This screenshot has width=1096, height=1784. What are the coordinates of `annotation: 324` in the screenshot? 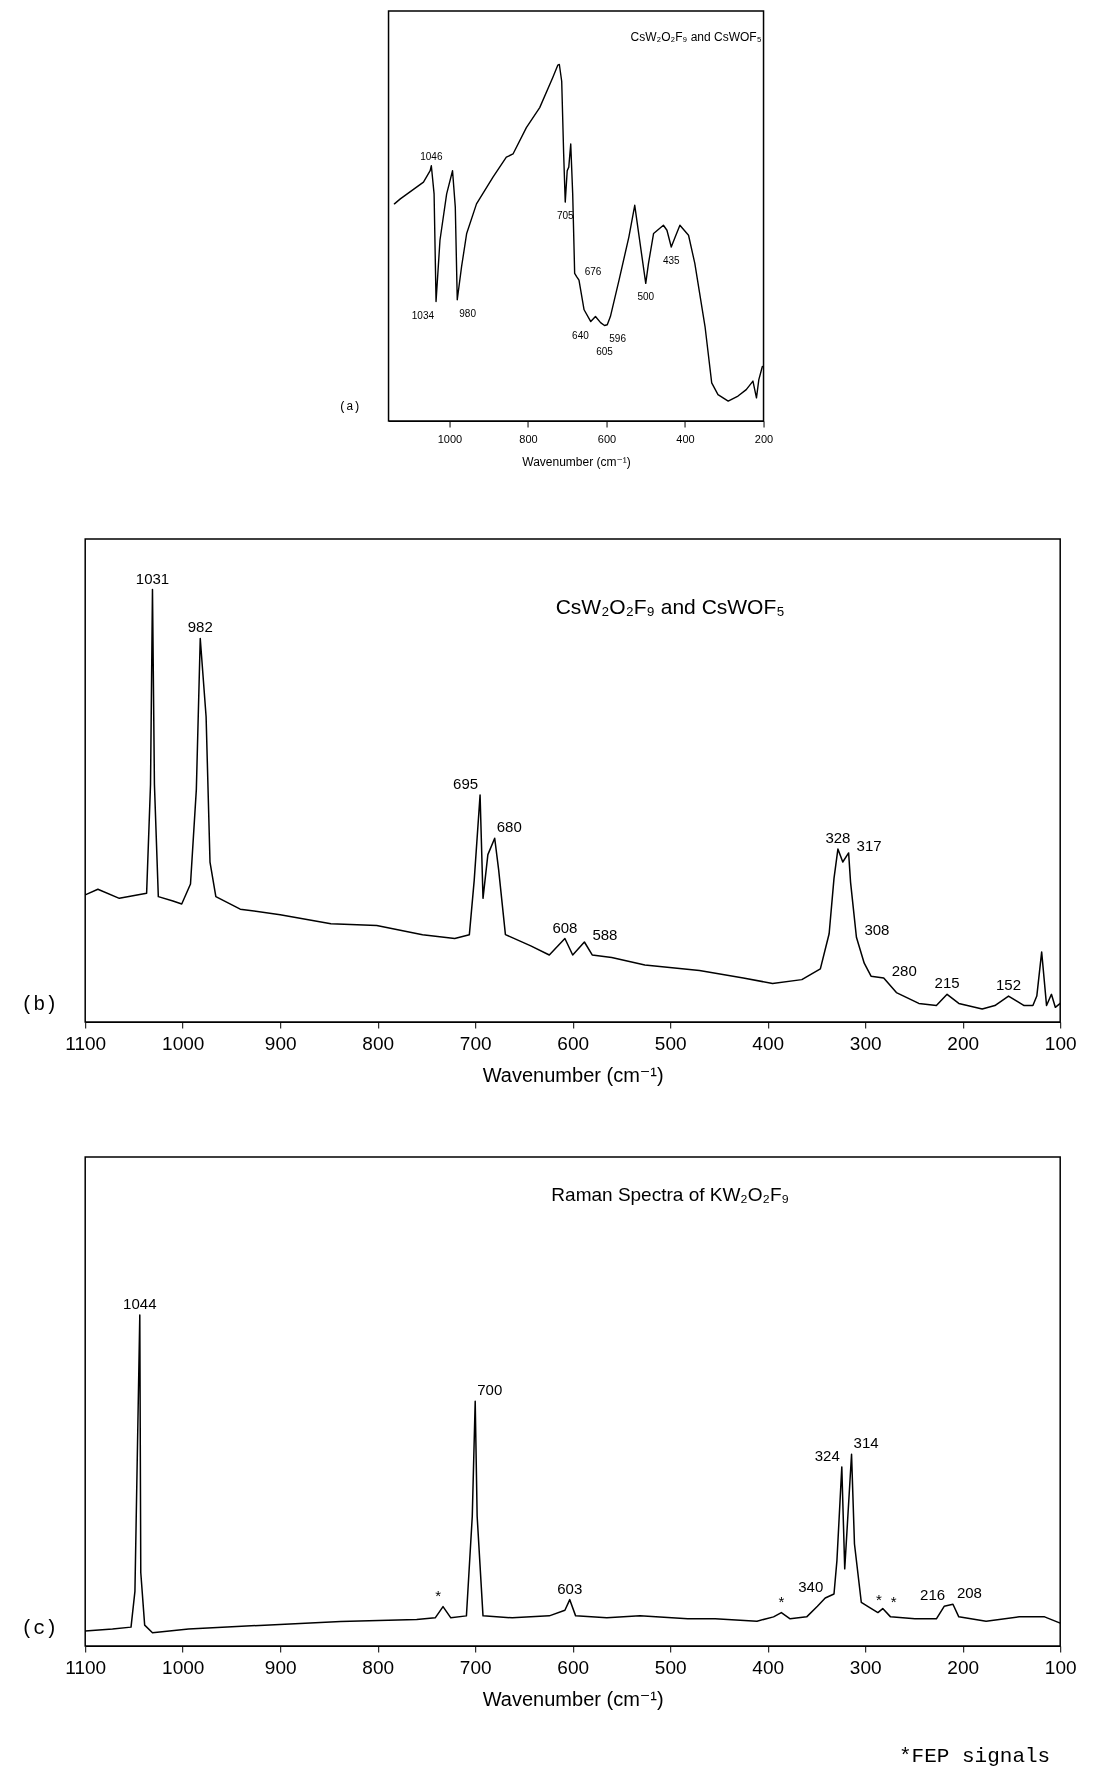 It's located at (827, 1455).